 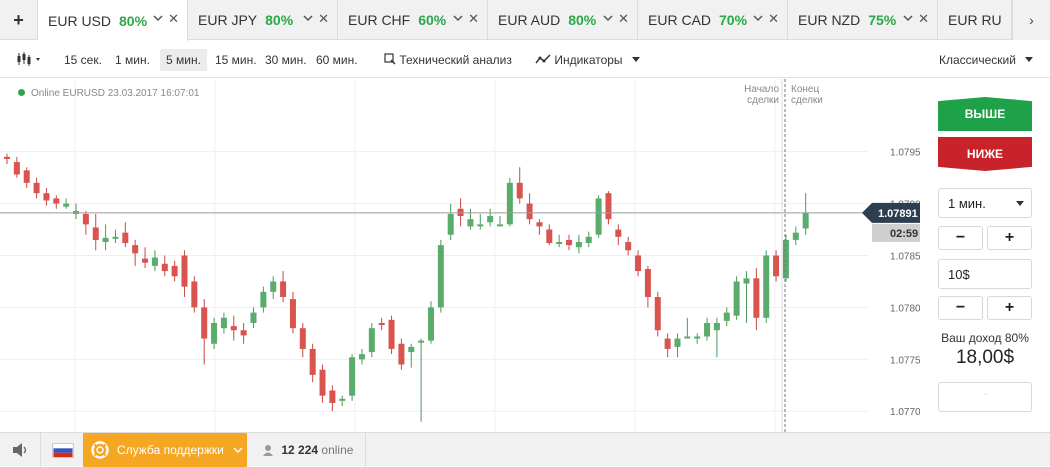 What do you see at coordinates (975, 20) in the screenshot?
I see `tab-eur-rub: EUR RU` at bounding box center [975, 20].